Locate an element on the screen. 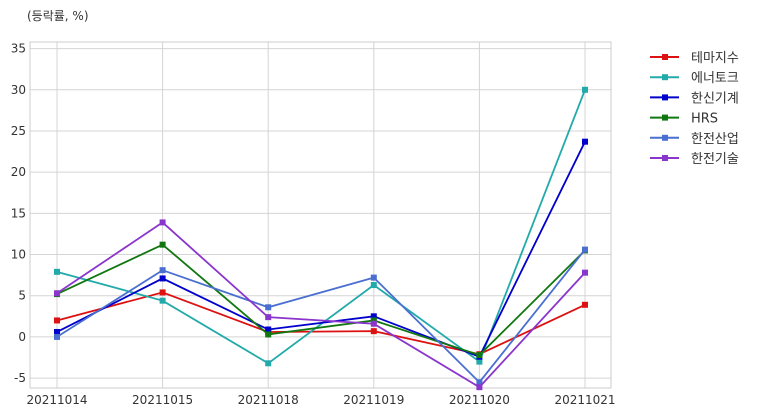  y-tick-label: -5 is located at coordinates (20, 378).